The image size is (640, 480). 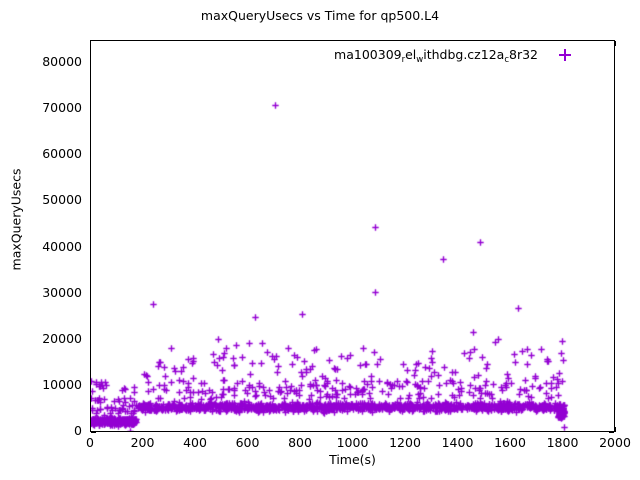 I want to click on y-axis-label: maxQueryUsecs, so click(x=16, y=219).